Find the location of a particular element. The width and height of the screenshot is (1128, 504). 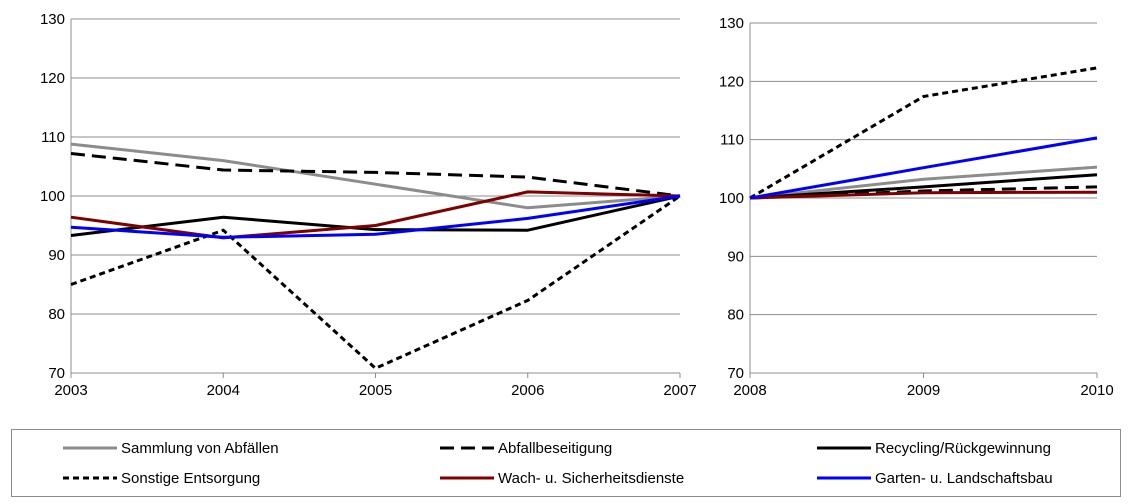

legend-label-wachdienste: Wach- u. Sicherheitsdienste is located at coordinates (591, 478).